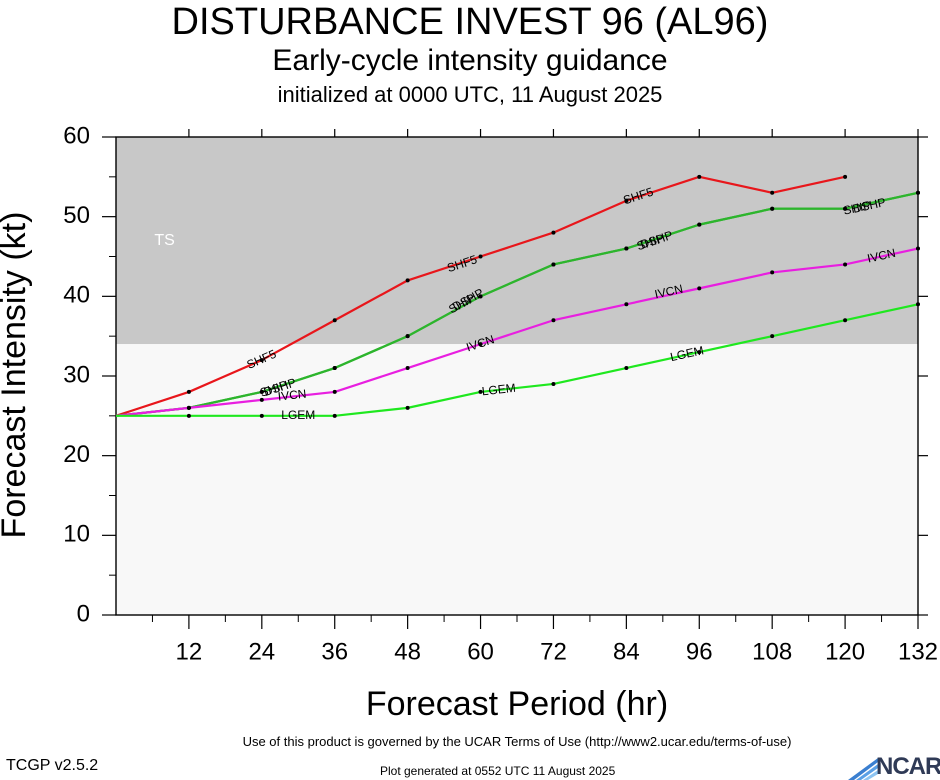 The image size is (940, 780). What do you see at coordinates (16, 375) in the screenshot?
I see `y-axis-label: Forecast Intensity (kt)` at bounding box center [16, 375].